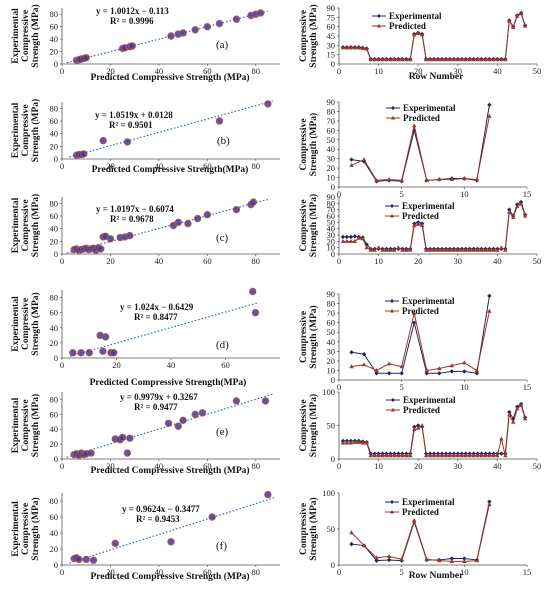 This screenshot has height=593, width=550. I want to click on x-axis-label: Row Number, so click(436, 77).